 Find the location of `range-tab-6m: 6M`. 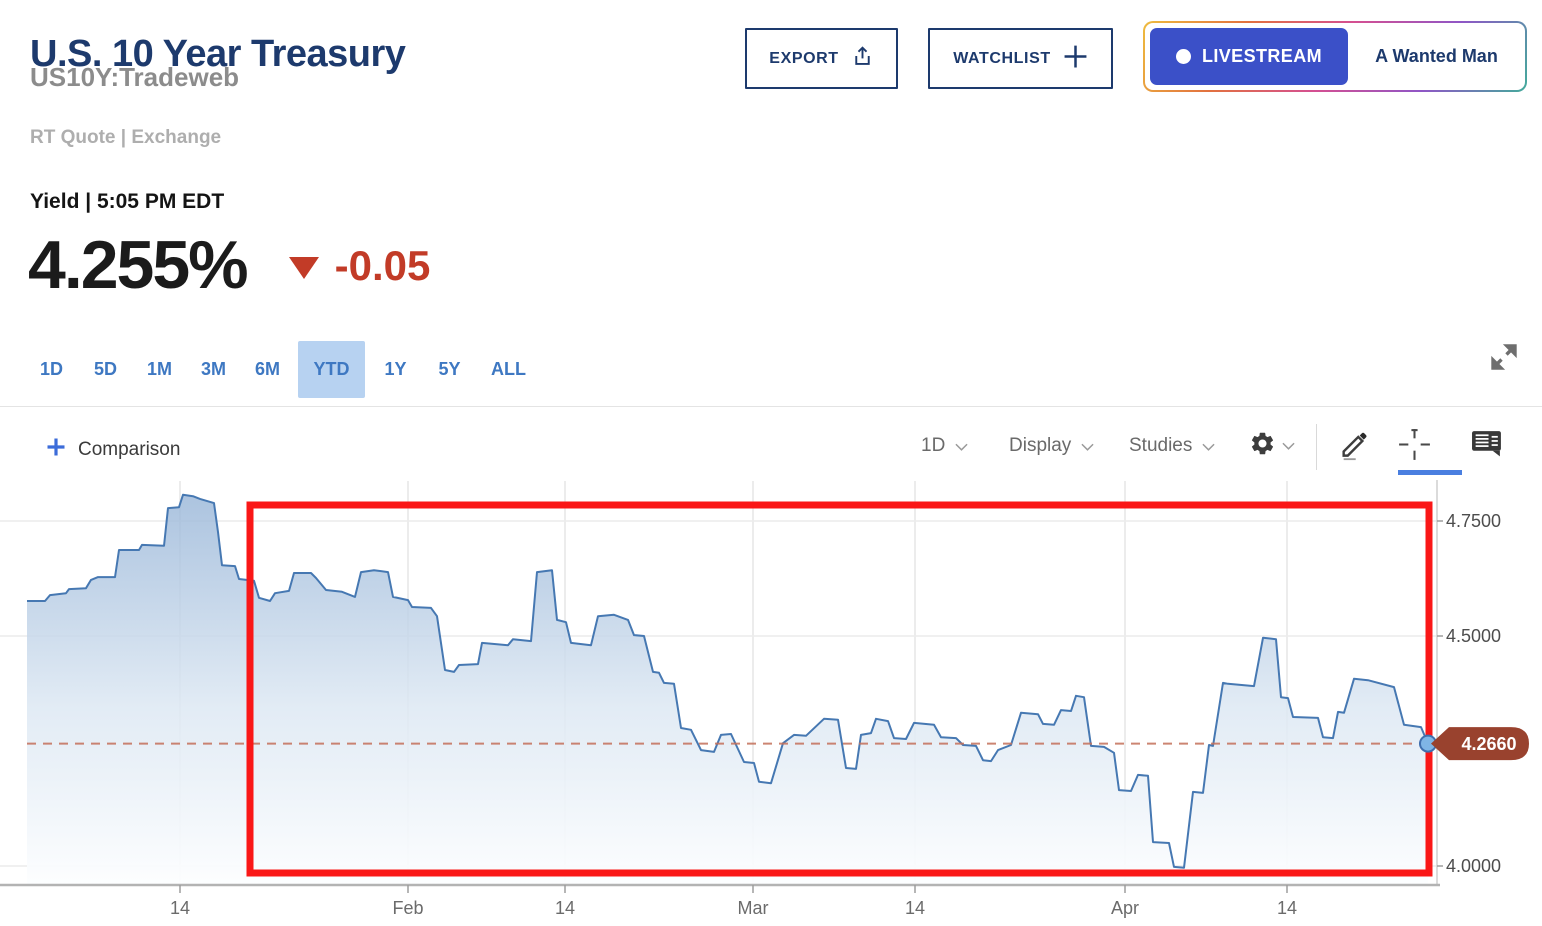

range-tab-6m: 6M is located at coordinates (267, 369).